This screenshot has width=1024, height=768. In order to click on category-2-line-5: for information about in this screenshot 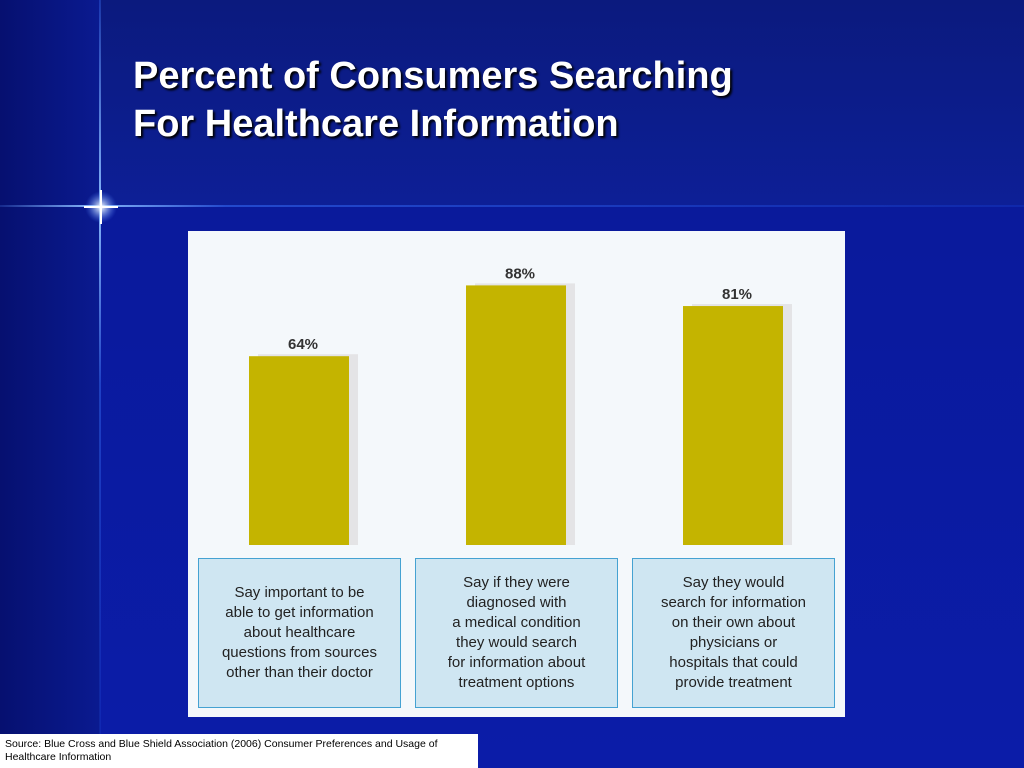, I will do `click(516, 662)`.